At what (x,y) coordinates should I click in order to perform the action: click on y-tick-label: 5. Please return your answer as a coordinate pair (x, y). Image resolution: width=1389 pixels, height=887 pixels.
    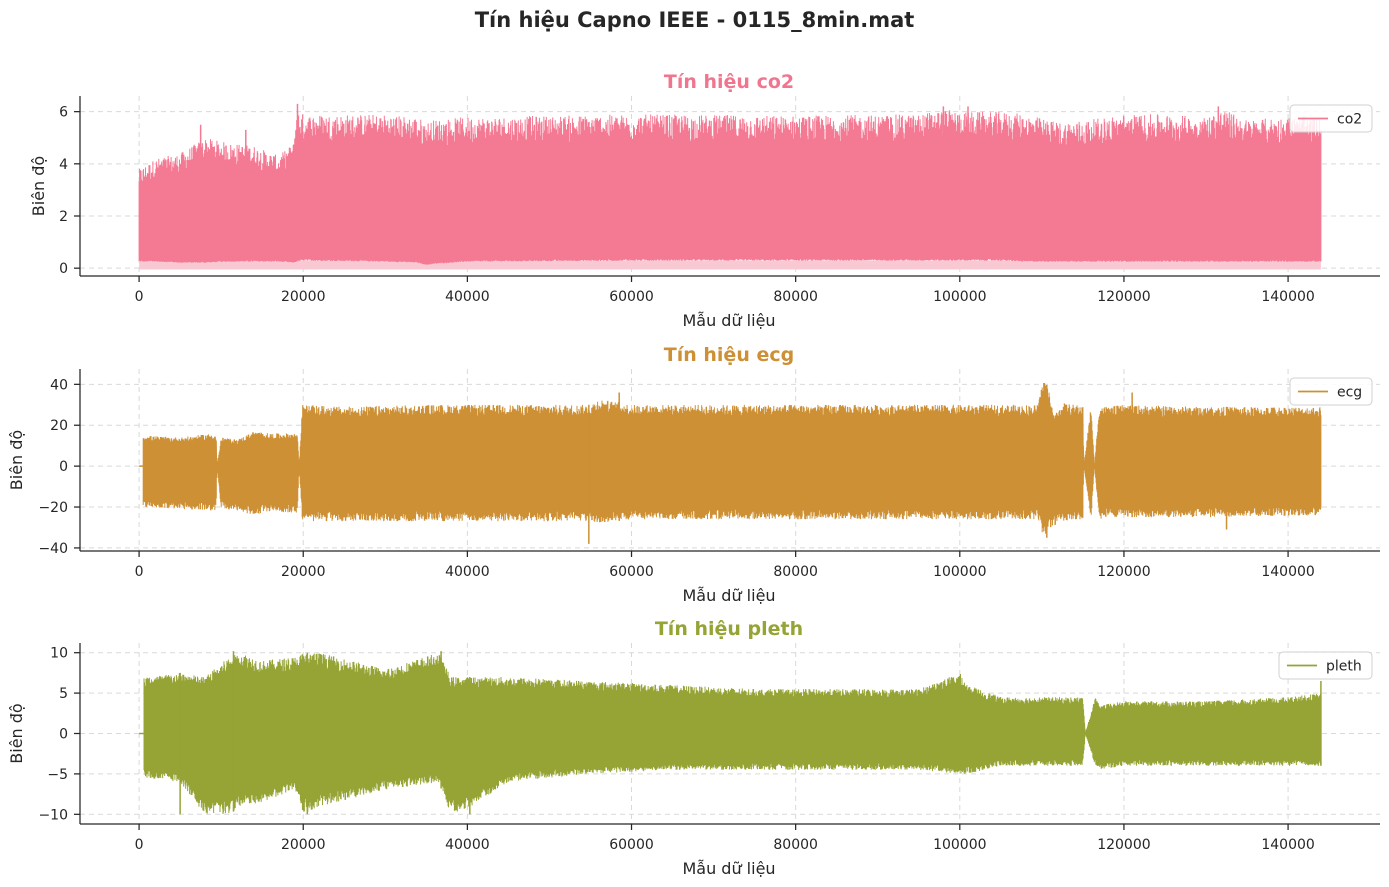
    Looking at the image, I should click on (63, 694).